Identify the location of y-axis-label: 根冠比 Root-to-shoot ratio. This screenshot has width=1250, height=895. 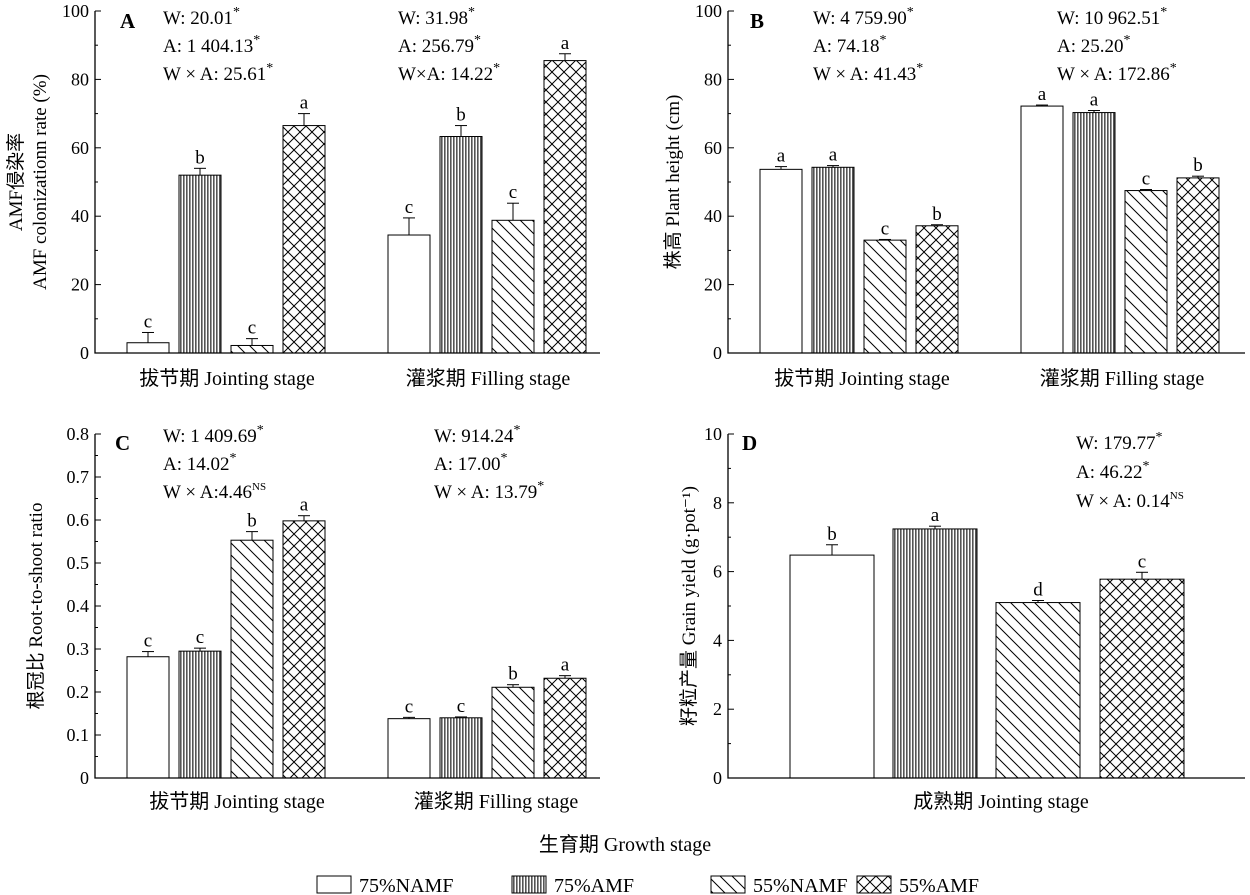
(36, 606).